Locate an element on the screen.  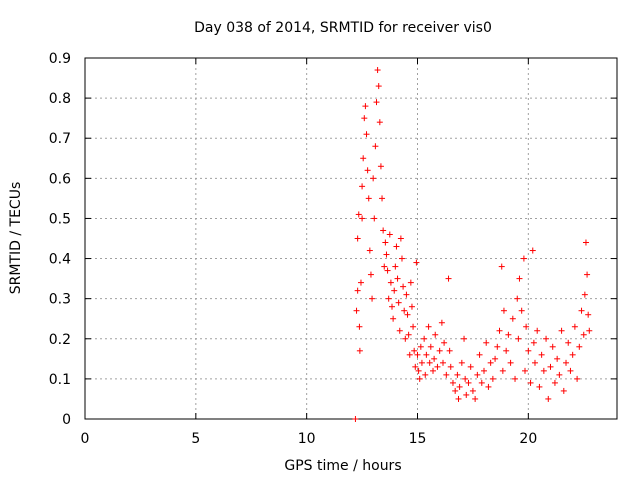
y-tick-label: 0.6 is located at coordinates (60, 179).